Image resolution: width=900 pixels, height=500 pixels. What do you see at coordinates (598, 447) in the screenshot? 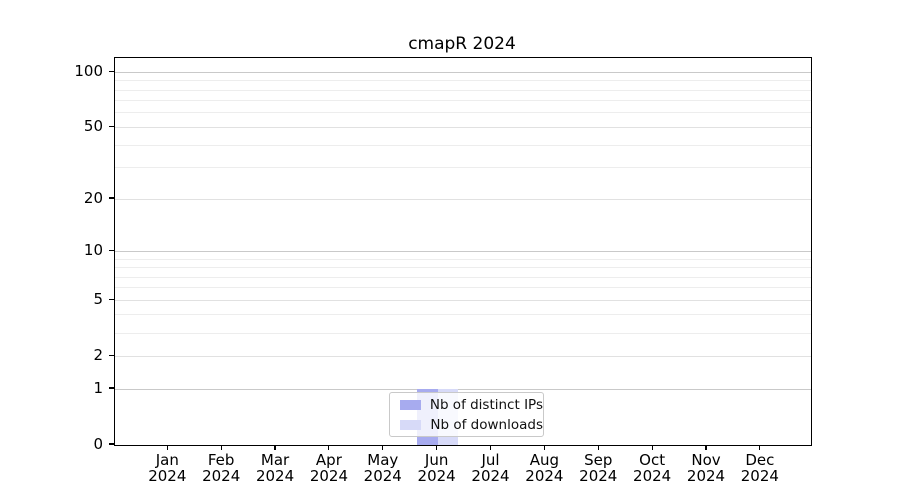
I see `x-tick-mark-sep` at bounding box center [598, 447].